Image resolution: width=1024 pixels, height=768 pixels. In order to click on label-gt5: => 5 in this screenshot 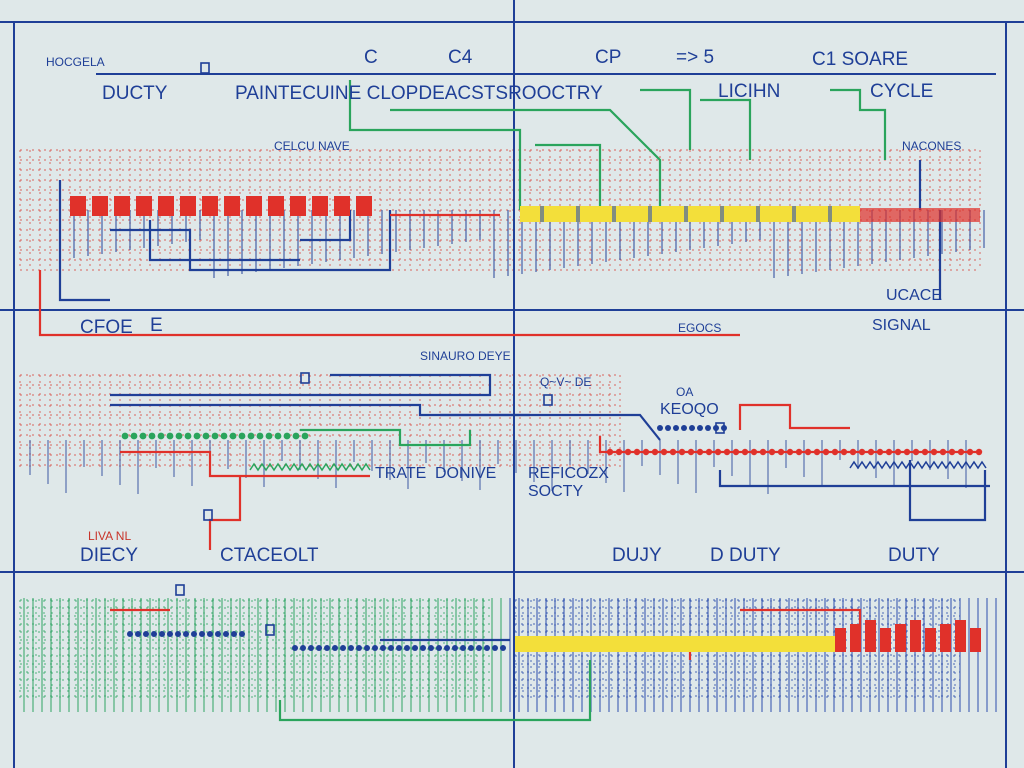, I will do `click(695, 57)`.